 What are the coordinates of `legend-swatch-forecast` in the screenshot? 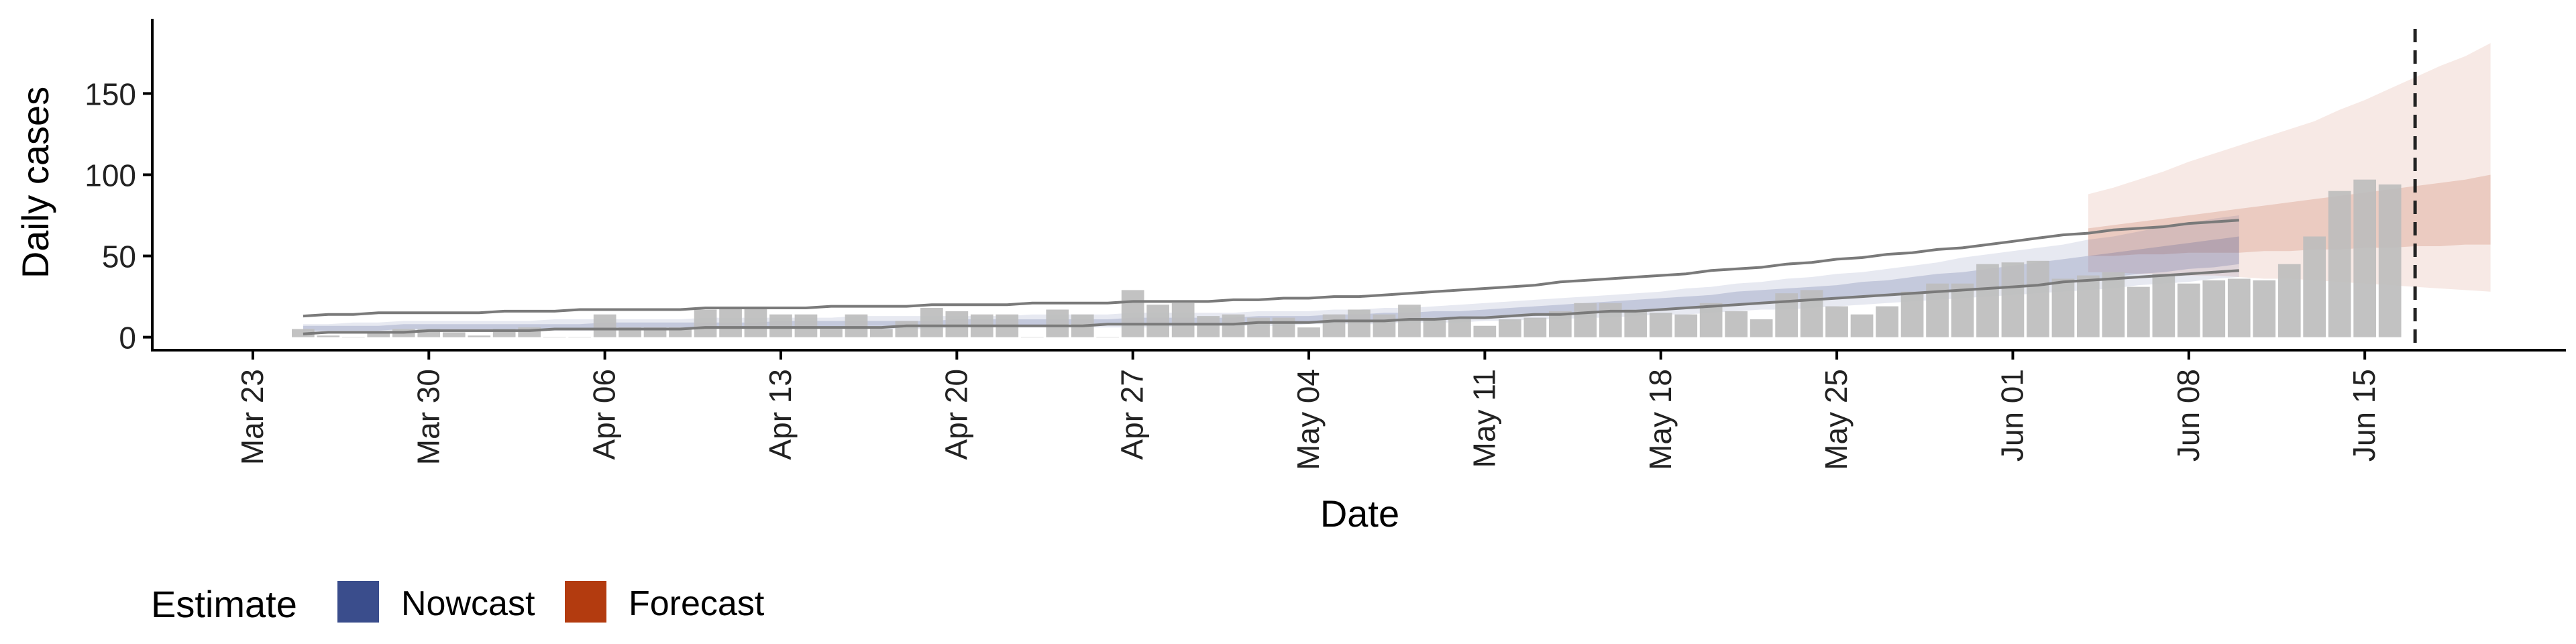 It's located at (585, 602).